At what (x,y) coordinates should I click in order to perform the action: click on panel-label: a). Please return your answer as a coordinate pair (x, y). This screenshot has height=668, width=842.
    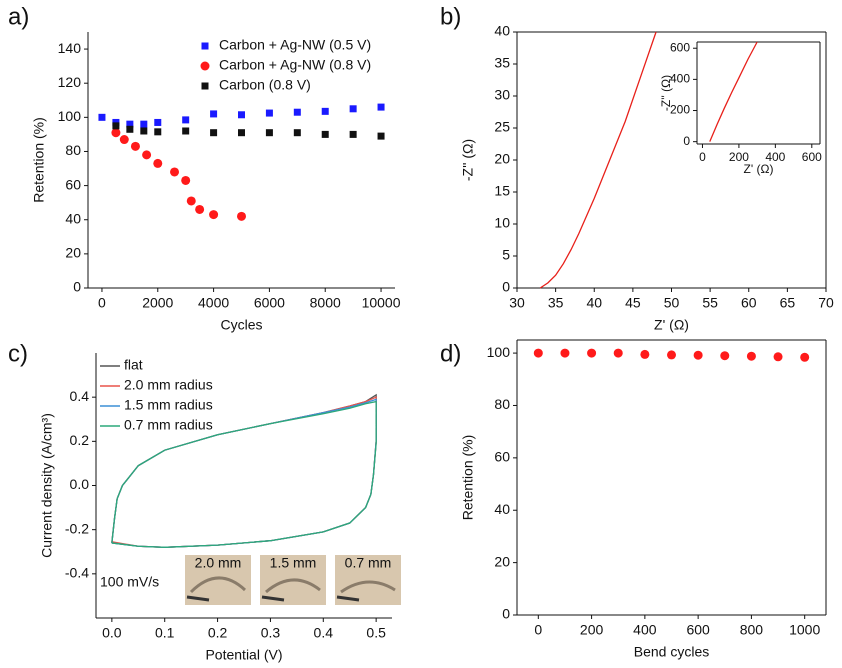
    Looking at the image, I should click on (18, 16).